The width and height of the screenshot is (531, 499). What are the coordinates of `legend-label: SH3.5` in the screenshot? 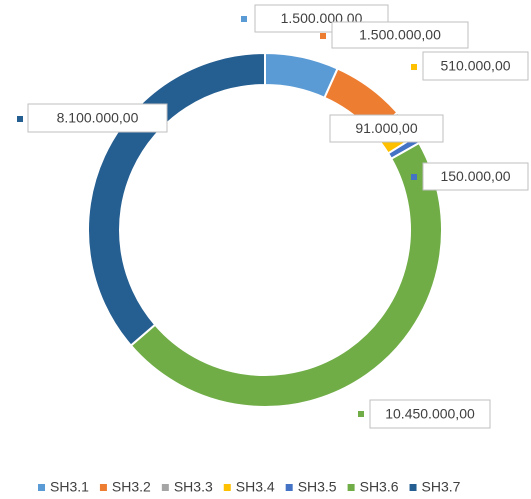 It's located at (317, 487).